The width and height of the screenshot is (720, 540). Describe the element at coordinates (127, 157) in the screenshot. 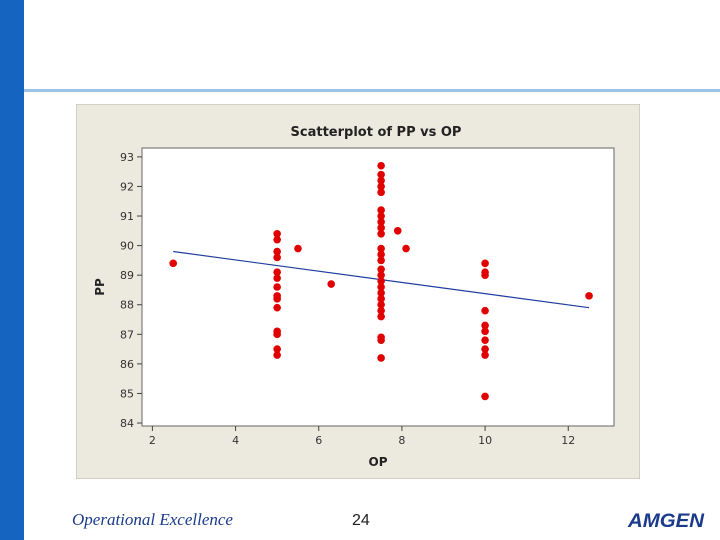

I see `y-tick-label: 93` at that location.